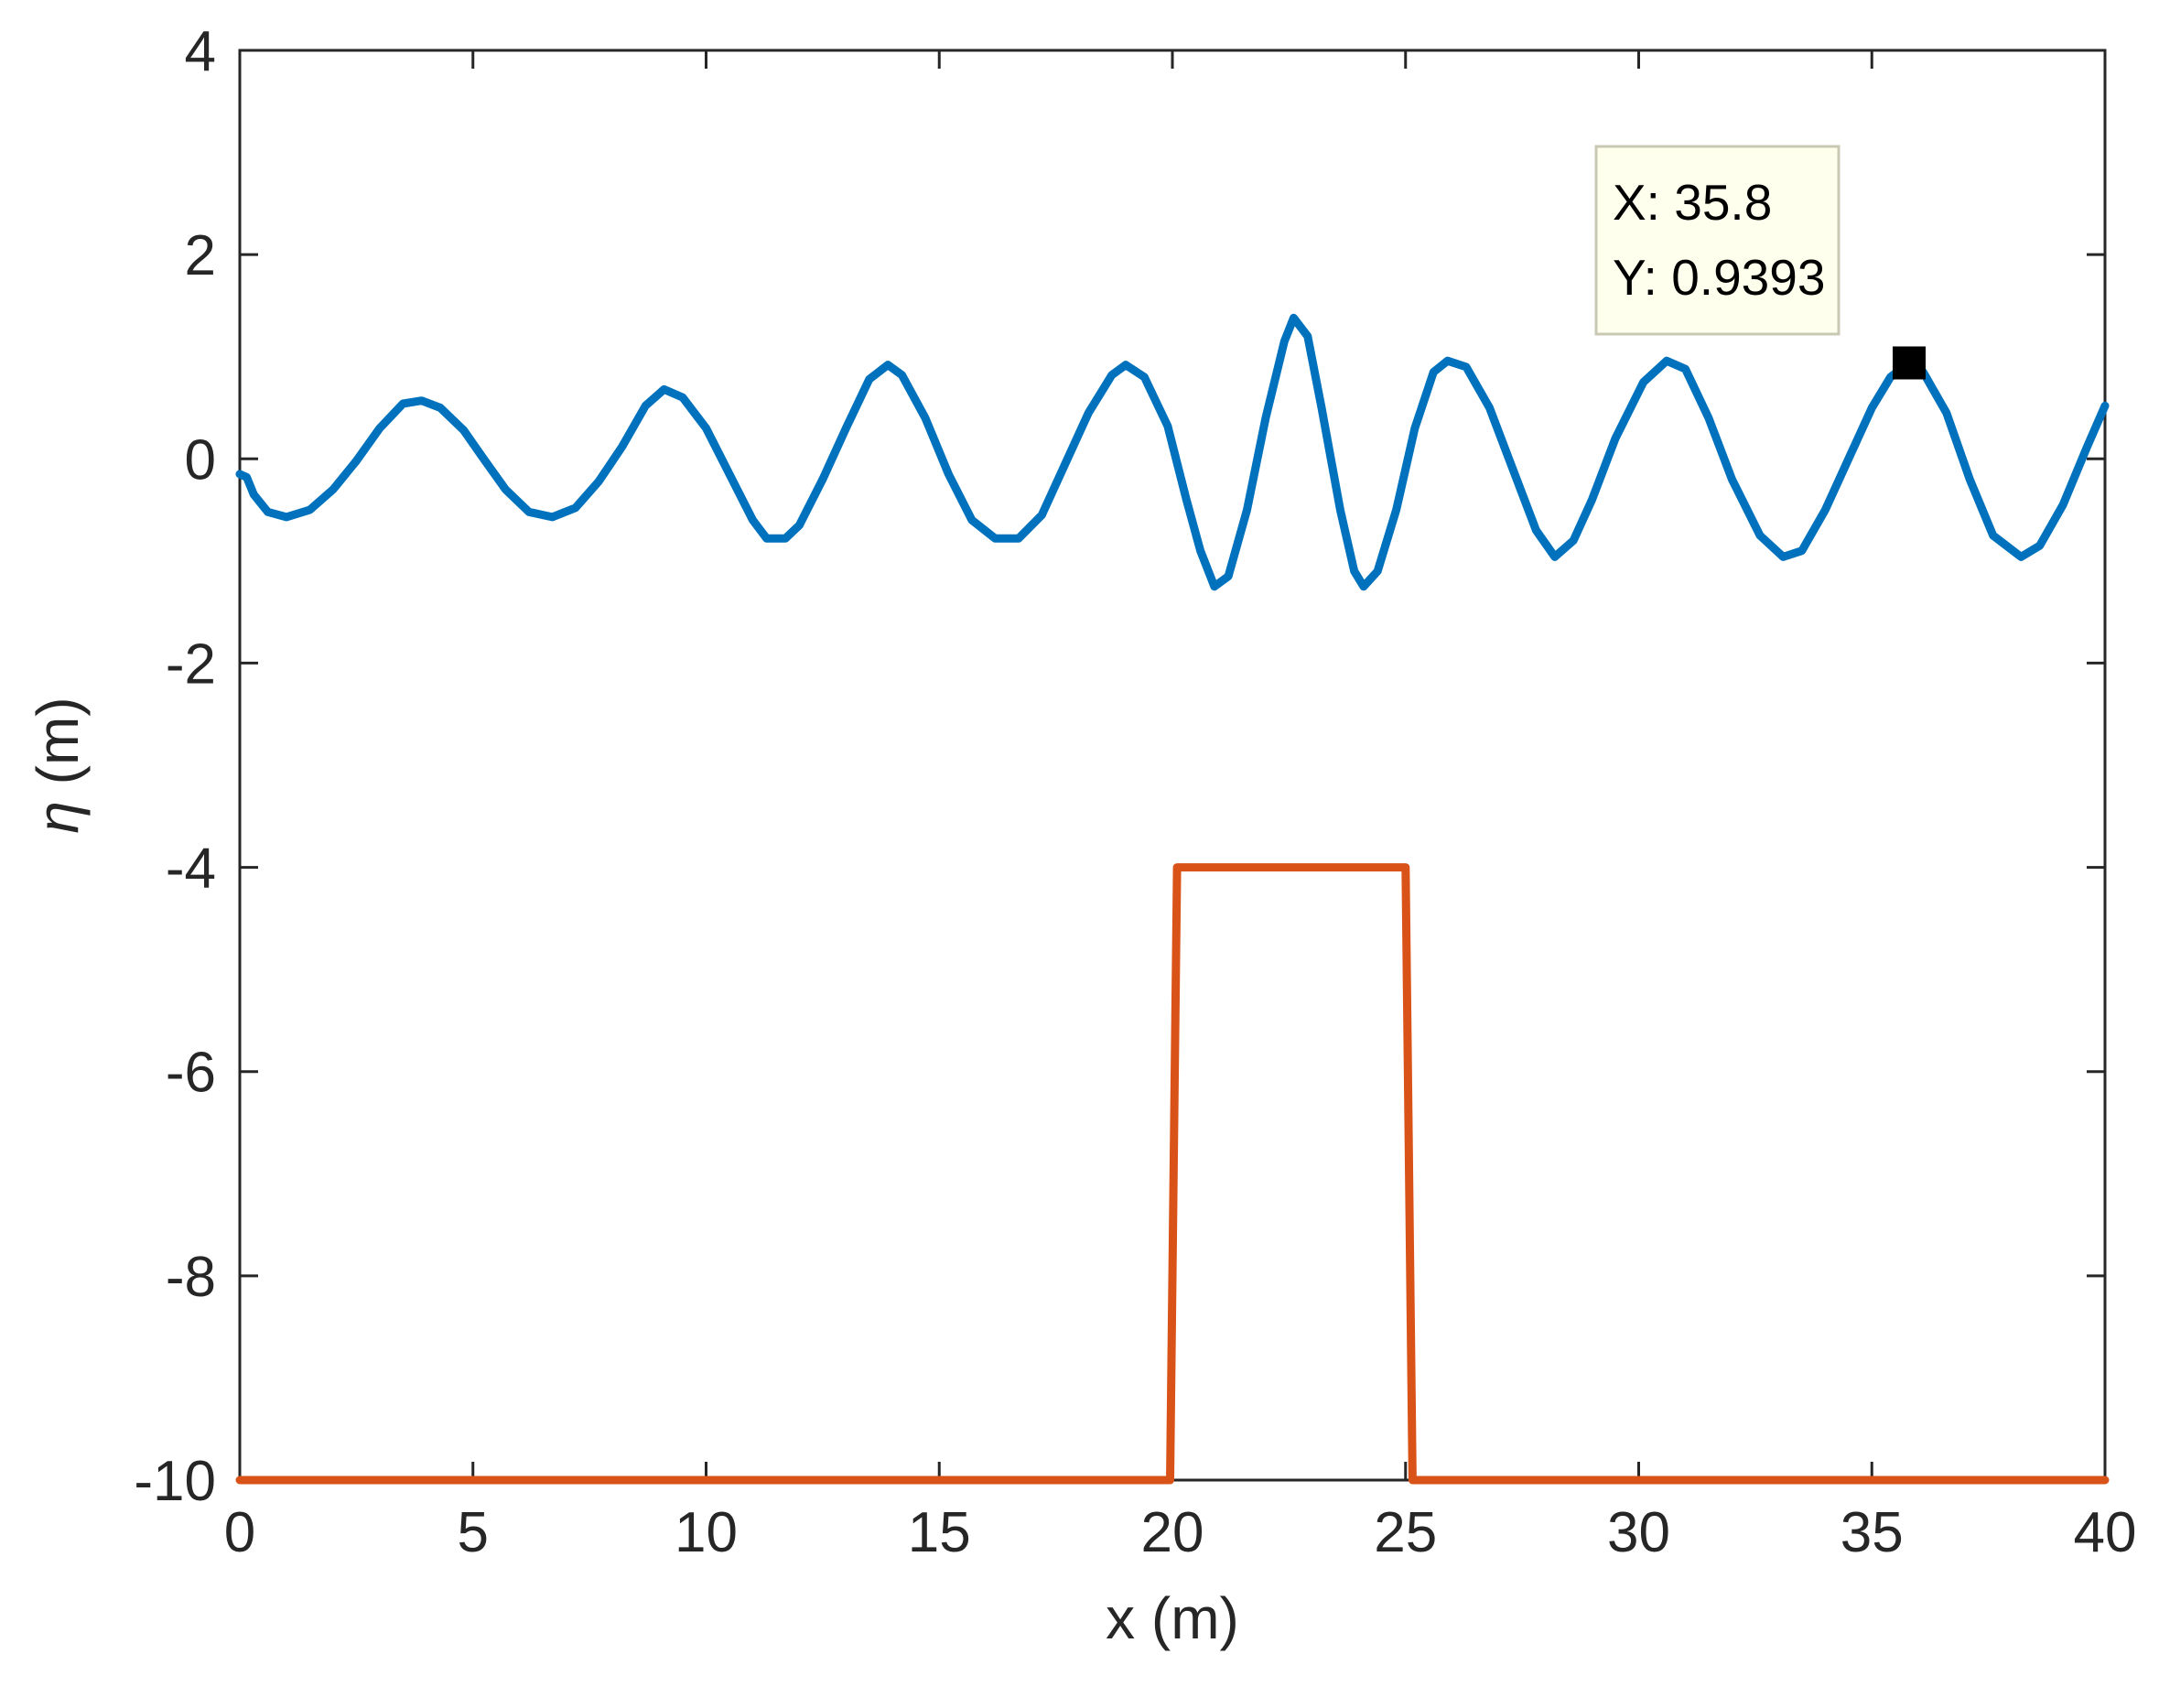 This screenshot has width=2159, height=1708. What do you see at coordinates (191, 1073) in the screenshot?
I see `y-tick-label: -6` at bounding box center [191, 1073].